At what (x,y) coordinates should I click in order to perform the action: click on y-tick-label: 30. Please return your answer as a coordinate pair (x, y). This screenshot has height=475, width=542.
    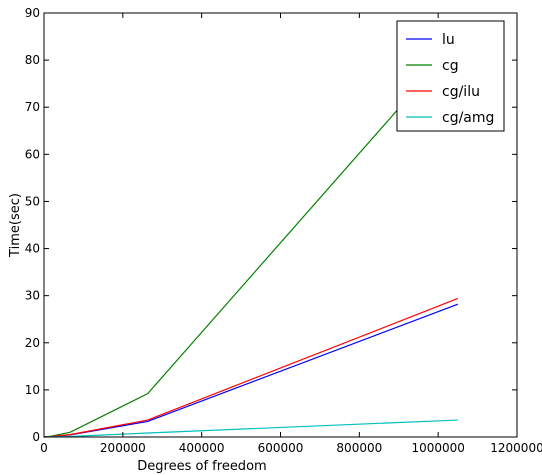
    Looking at the image, I should click on (32, 296).